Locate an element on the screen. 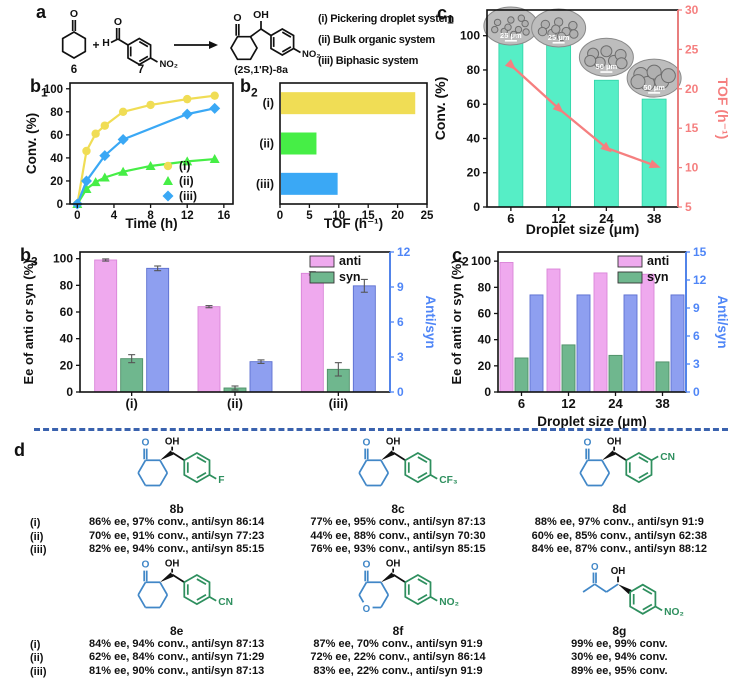 The width and height of the screenshot is (730, 685). result-line: 70% ee, 91% conv., anti/syn 77:23 is located at coordinates (177, 535).